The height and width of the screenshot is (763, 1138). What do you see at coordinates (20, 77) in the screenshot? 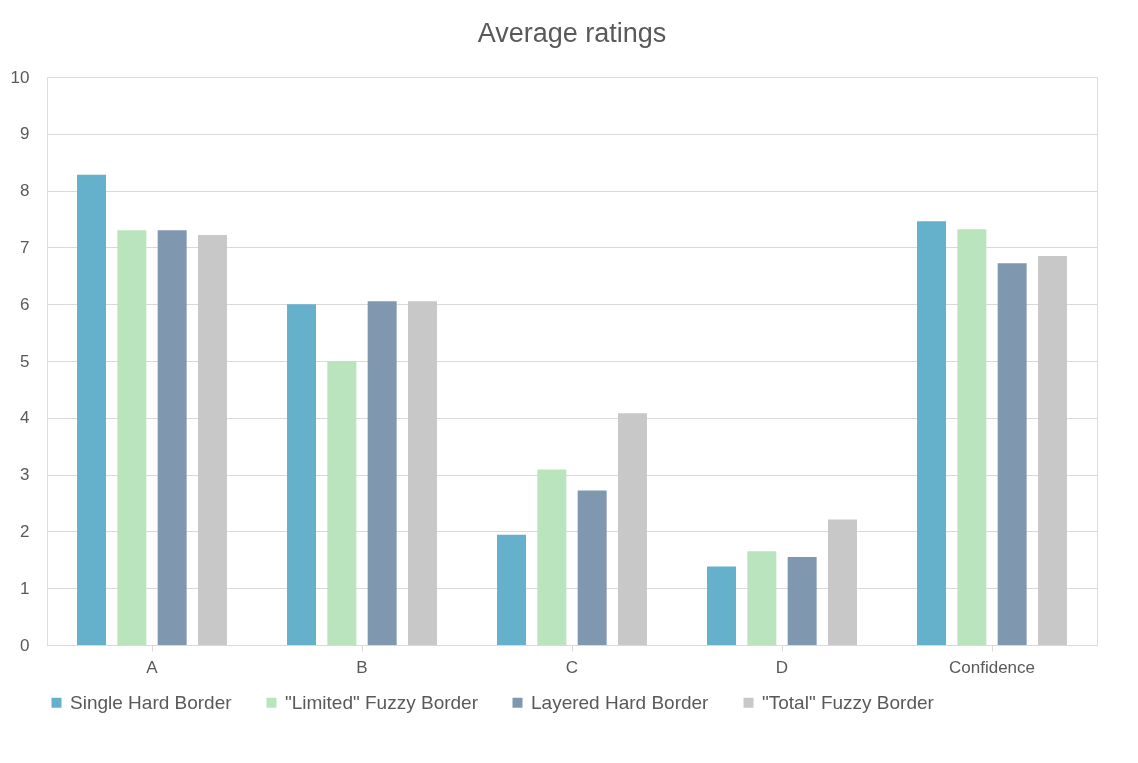
I see `y-tick-label: 10` at bounding box center [20, 77].